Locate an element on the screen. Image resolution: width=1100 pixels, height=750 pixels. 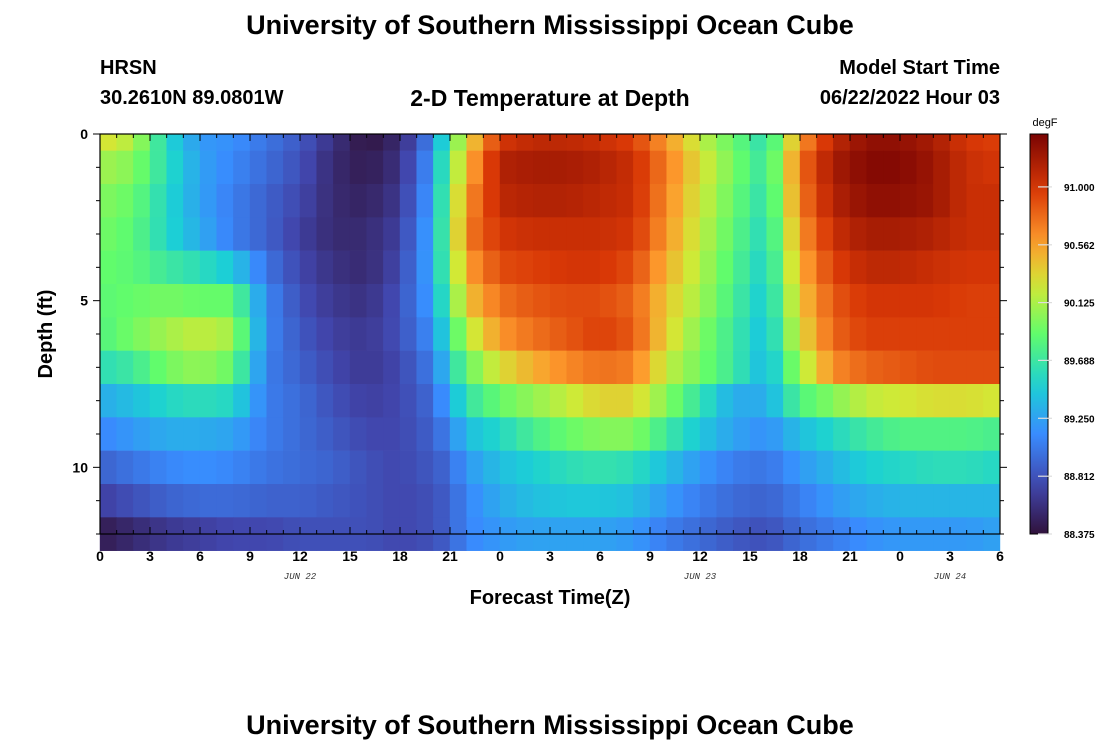
model-start-label: Model Start Time is located at coordinates (919, 68).